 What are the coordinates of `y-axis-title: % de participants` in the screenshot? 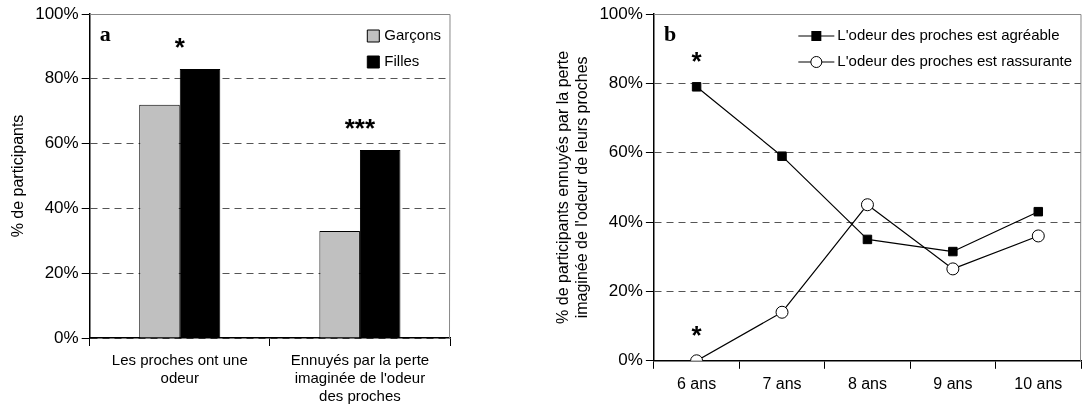 It's located at (18, 176).